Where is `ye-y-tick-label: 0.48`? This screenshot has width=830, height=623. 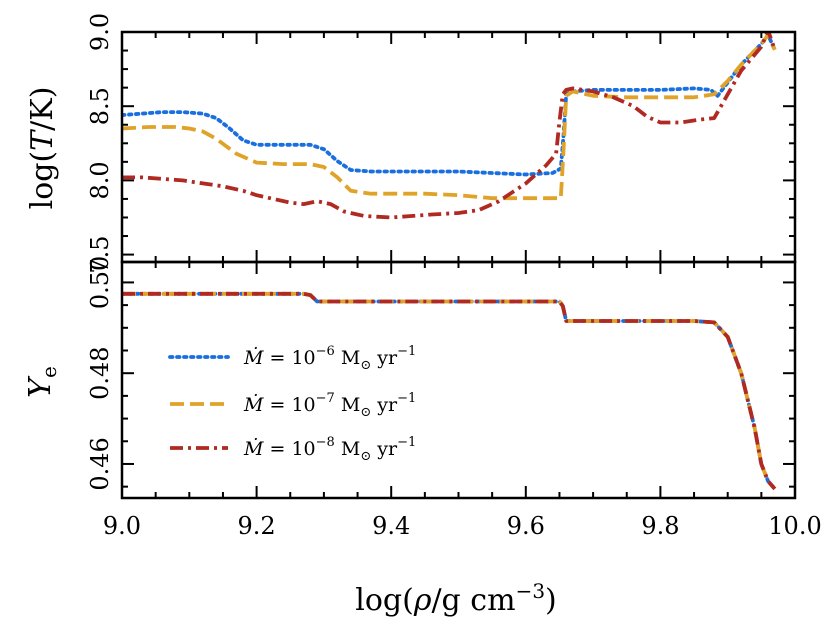
ye-y-tick-label: 0.48 is located at coordinates (100, 372).